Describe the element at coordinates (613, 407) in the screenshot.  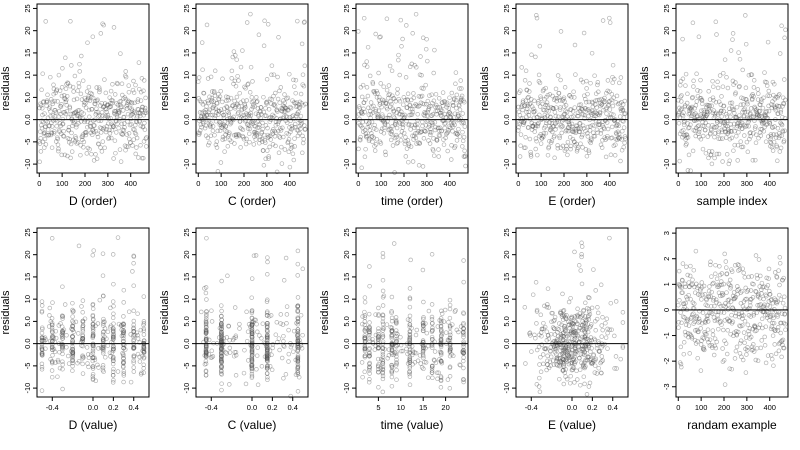
I see `x-tick-label: 0.4` at that location.